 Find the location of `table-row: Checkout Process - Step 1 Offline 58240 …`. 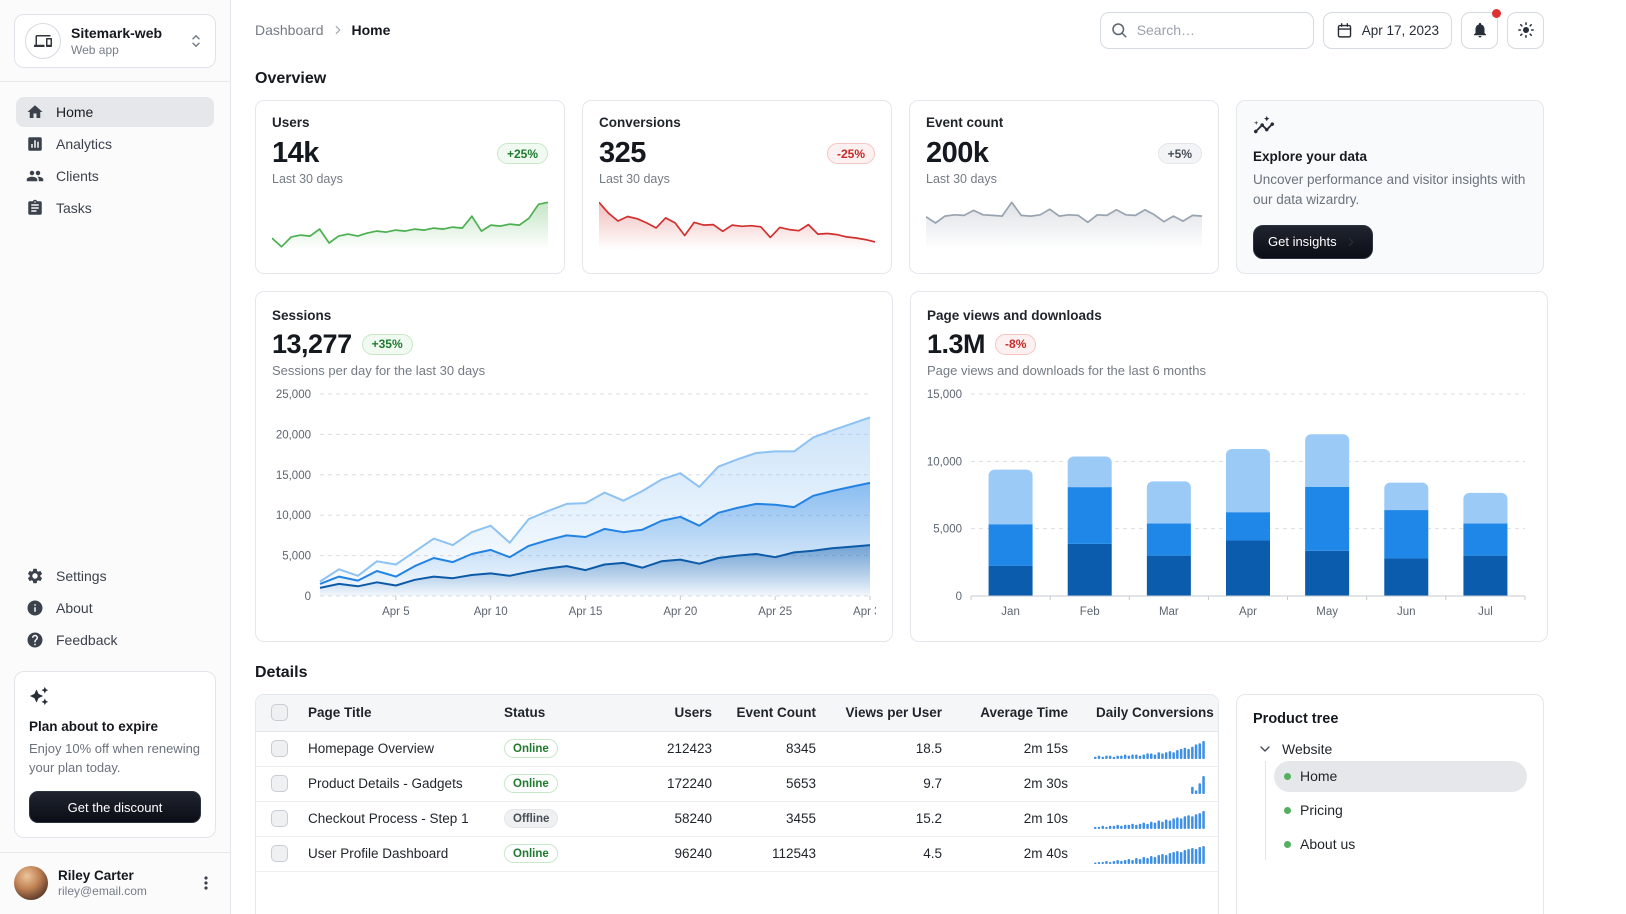

table-row: Checkout Process - Step 1 Offline 58240 … is located at coordinates (737, 819).